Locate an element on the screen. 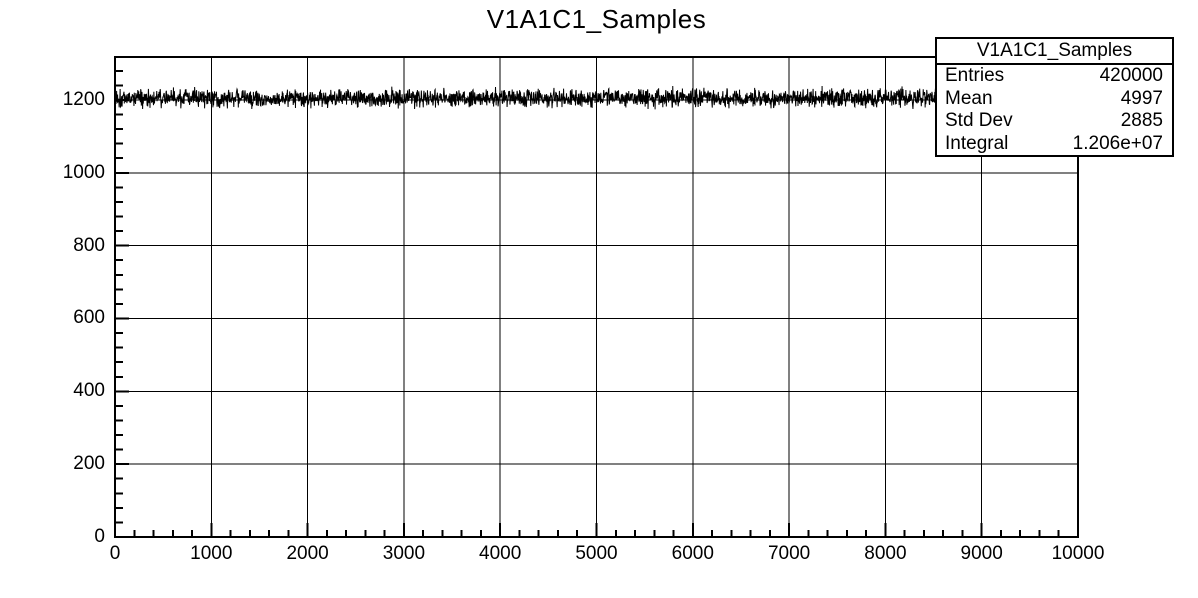 The image size is (1198, 598). stats-row-stddev: Std Dev 2885 is located at coordinates (1054, 121).